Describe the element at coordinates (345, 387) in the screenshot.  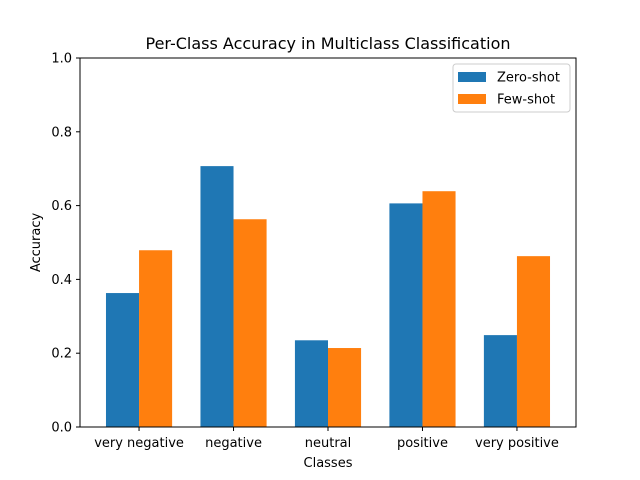
I see `bar-few-shot-neutral` at that location.